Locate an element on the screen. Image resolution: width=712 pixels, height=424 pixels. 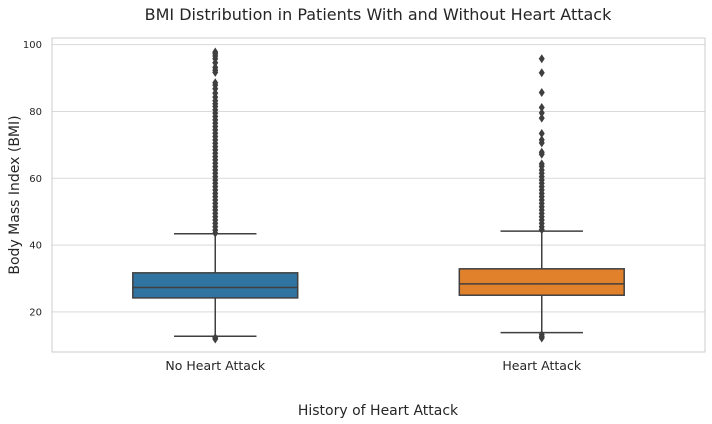
x-tick-label: Heart Attack is located at coordinates (541, 365).